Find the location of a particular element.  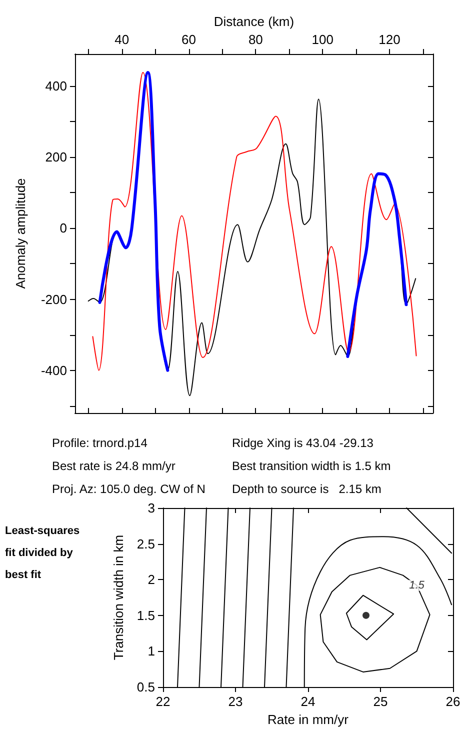

x-axis-title: Rate in mm/yr is located at coordinates (309, 719).